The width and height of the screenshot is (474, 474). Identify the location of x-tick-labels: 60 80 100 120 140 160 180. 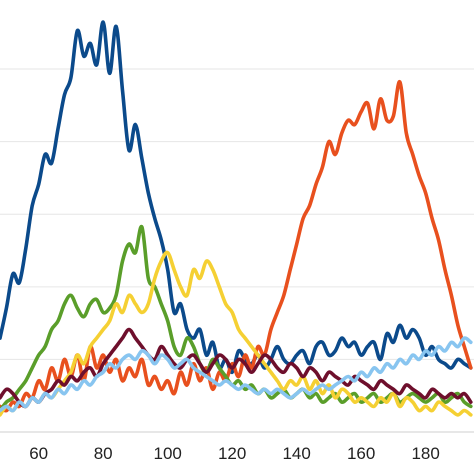
(234, 453).